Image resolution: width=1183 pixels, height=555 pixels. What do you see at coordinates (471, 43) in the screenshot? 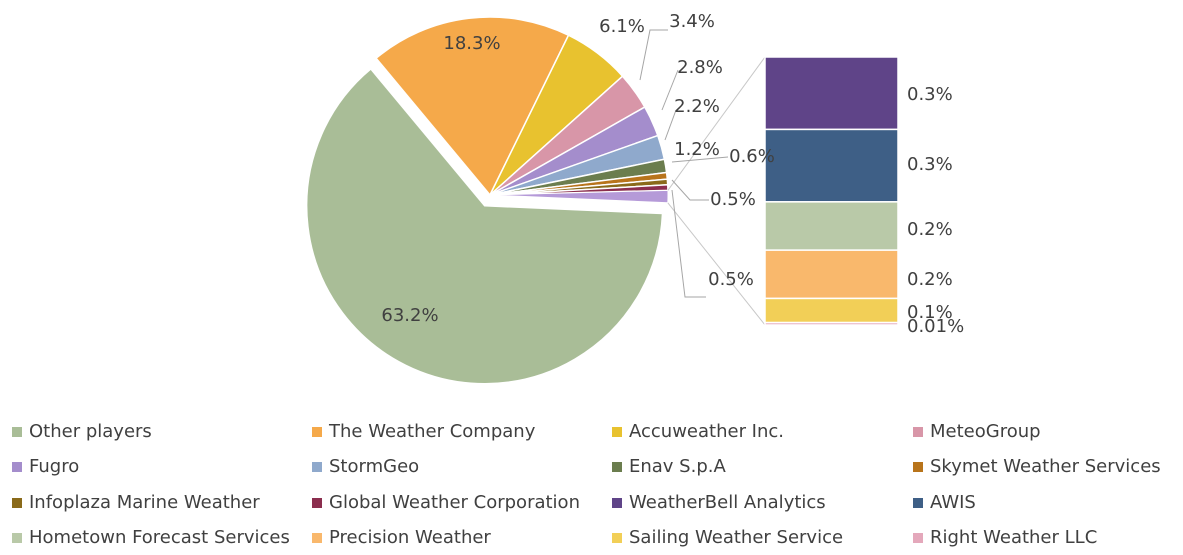
I see `data-label: 18.3%` at bounding box center [471, 43].